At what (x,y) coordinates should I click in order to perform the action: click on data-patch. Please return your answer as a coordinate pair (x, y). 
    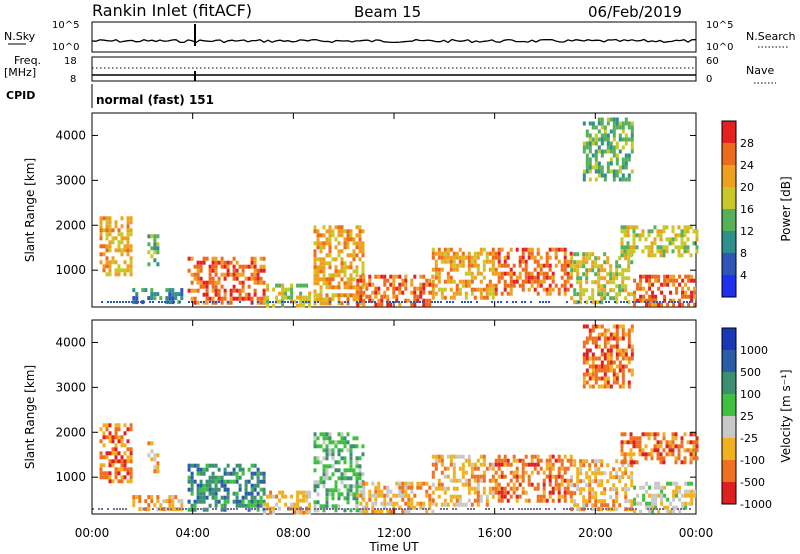
    Looking at the image, I should click on (153, 457).